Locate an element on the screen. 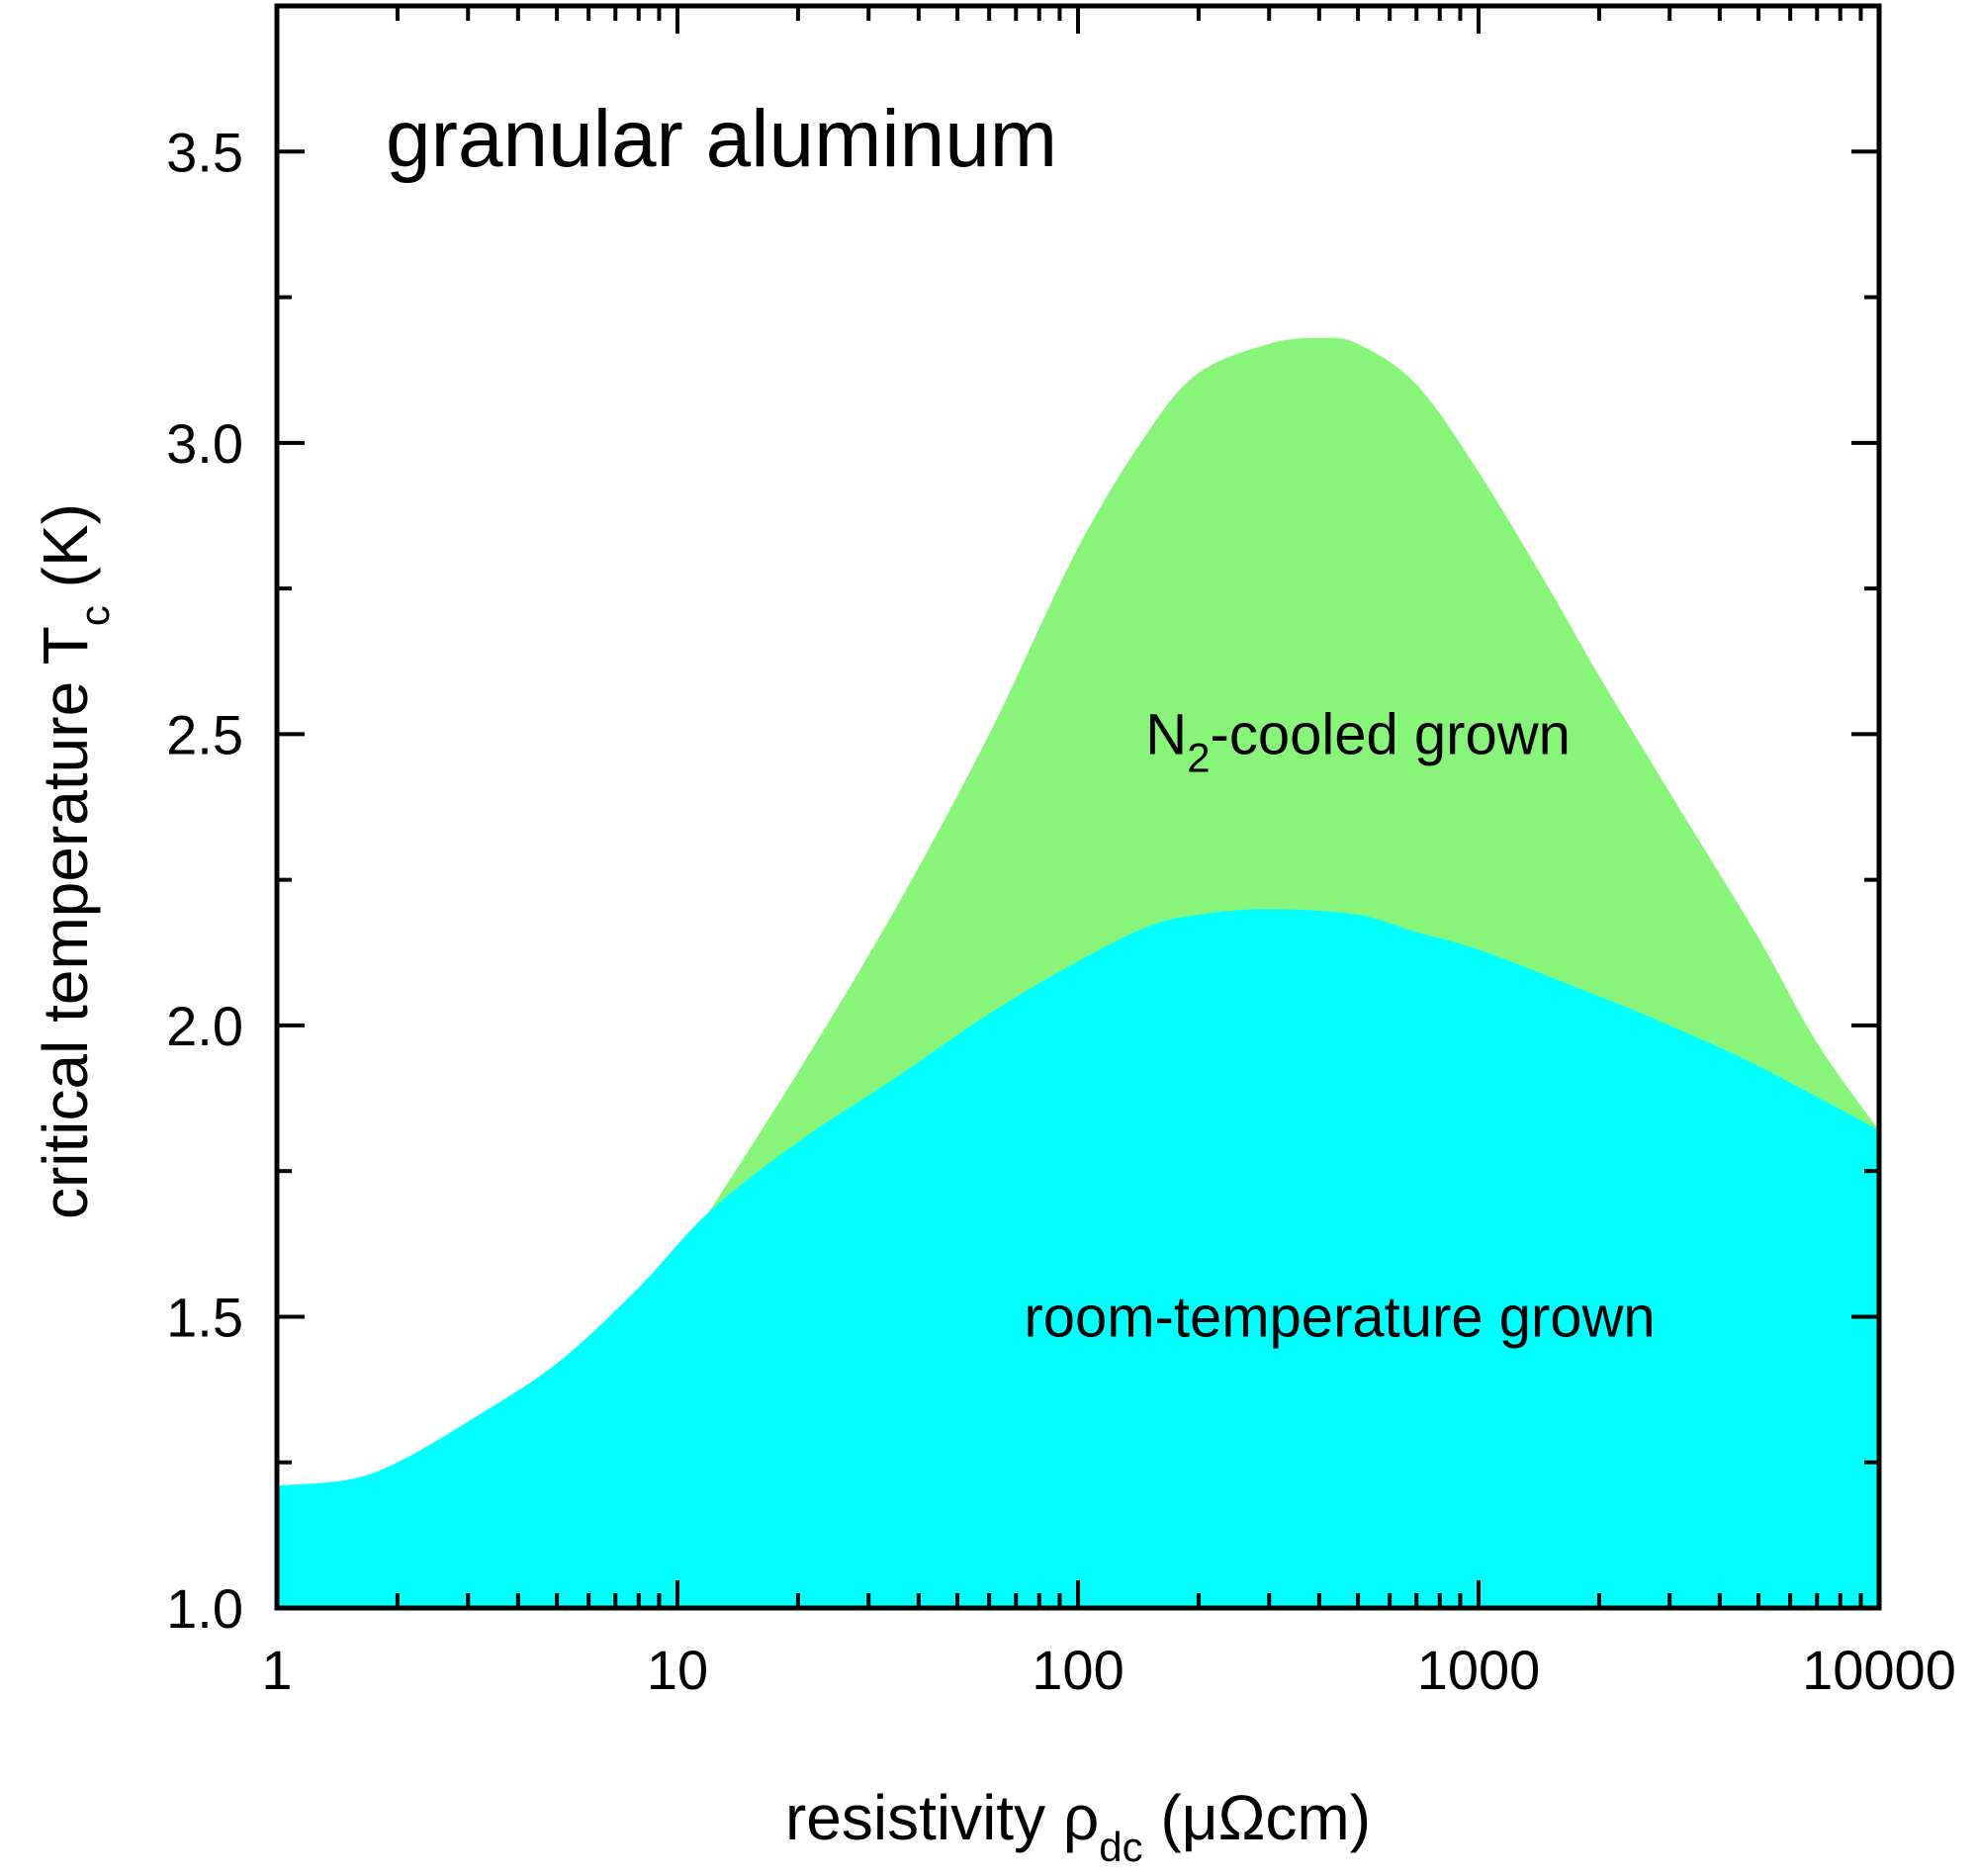  x-tick-label: 1000 is located at coordinates (1479, 1670).